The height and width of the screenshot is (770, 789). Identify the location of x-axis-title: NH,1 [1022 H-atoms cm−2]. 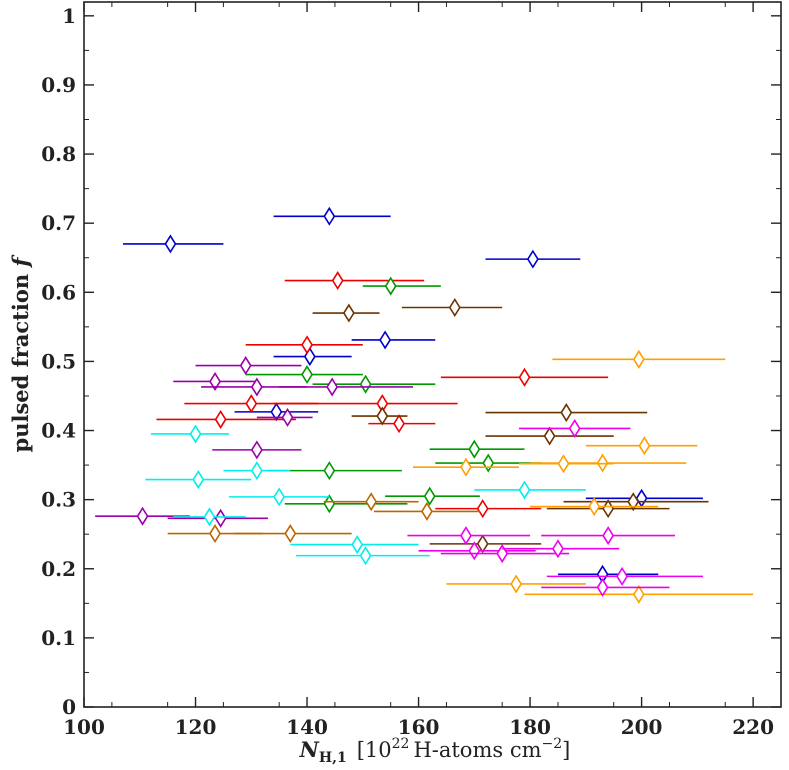
(435, 751).